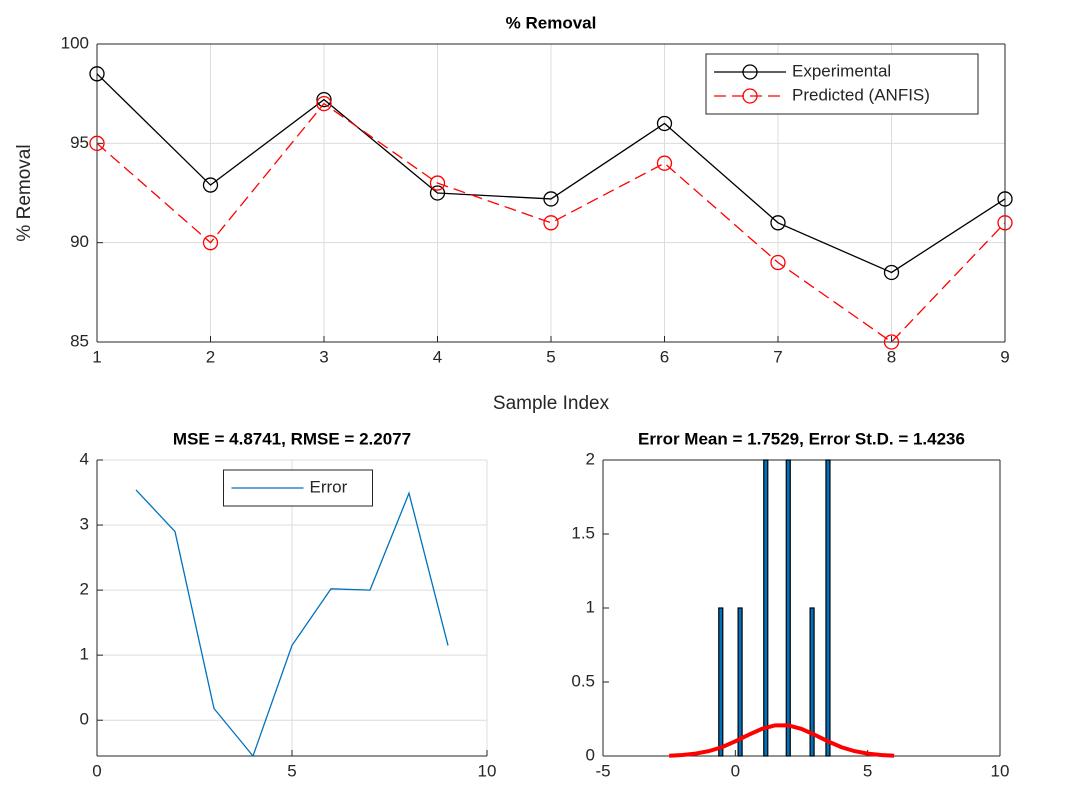 The height and width of the screenshot is (798, 1074). I want to click on x-tick-label: 9, so click(1004, 356).